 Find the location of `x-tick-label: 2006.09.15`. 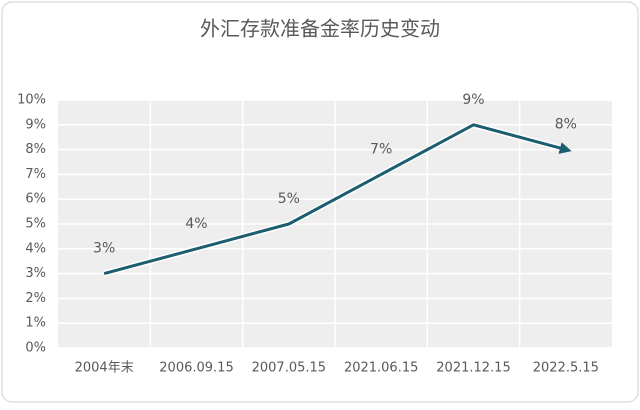

x-tick-label: 2006.09.15 is located at coordinates (196, 368).